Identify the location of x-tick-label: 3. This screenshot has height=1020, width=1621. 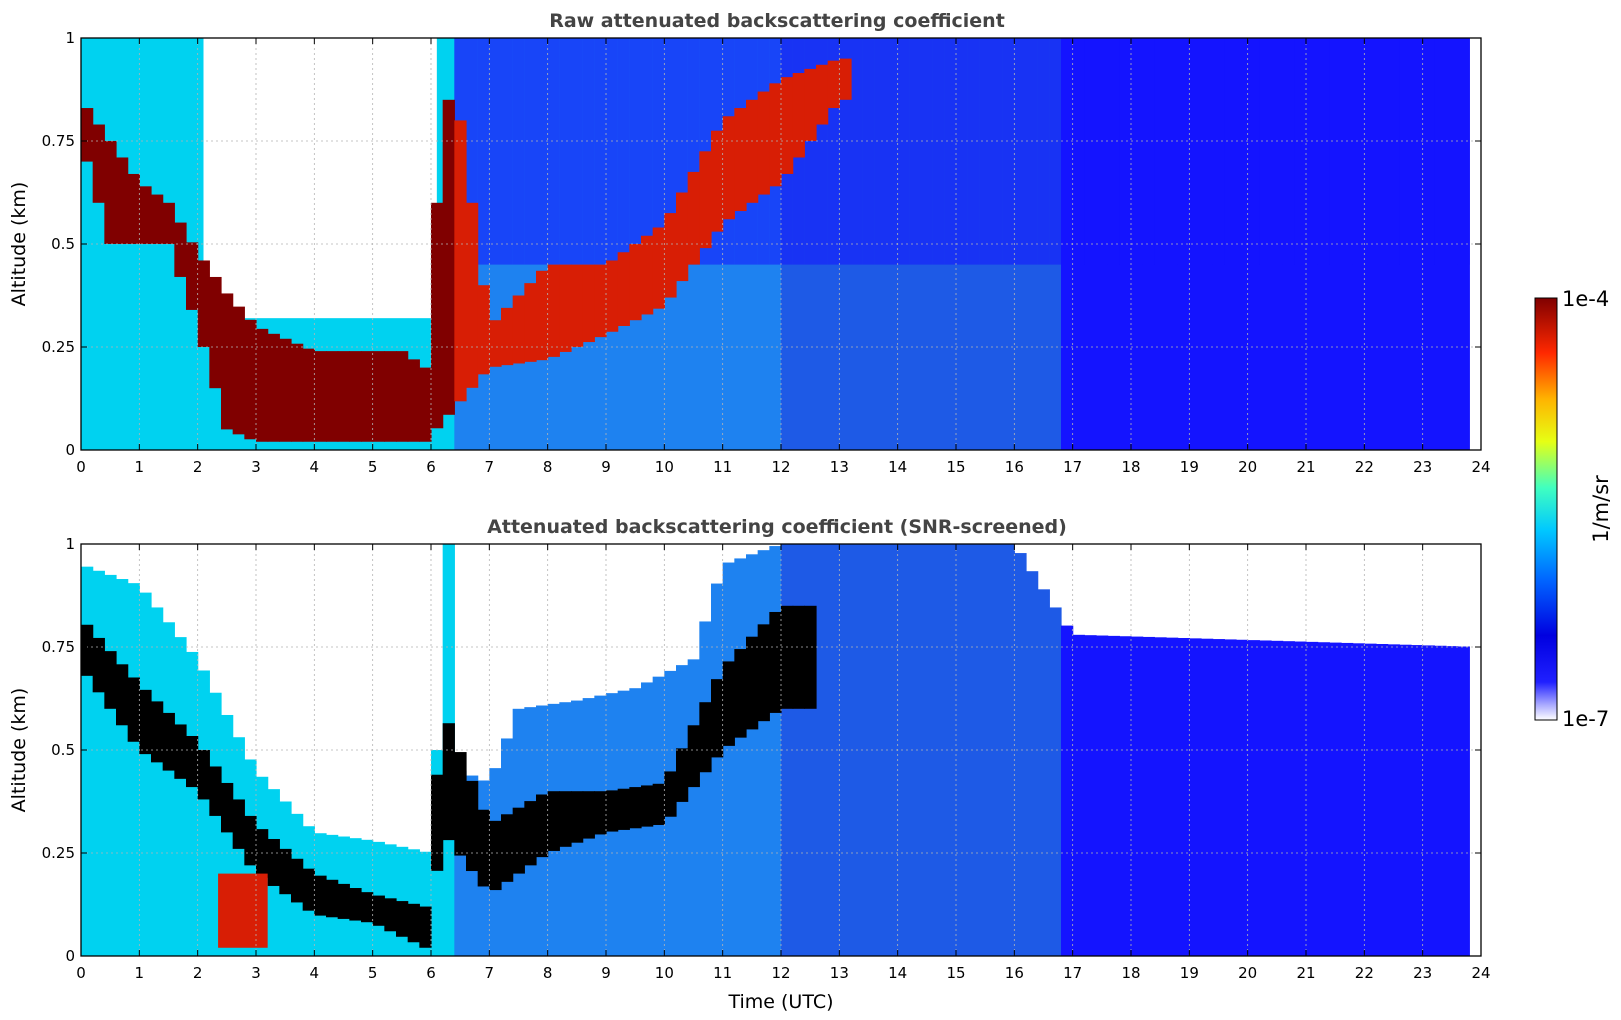
(256, 973).